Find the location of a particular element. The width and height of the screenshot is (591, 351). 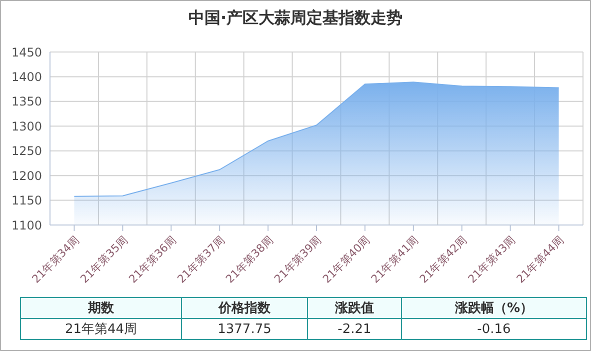

text: 价格指数 is located at coordinates (245, 308).